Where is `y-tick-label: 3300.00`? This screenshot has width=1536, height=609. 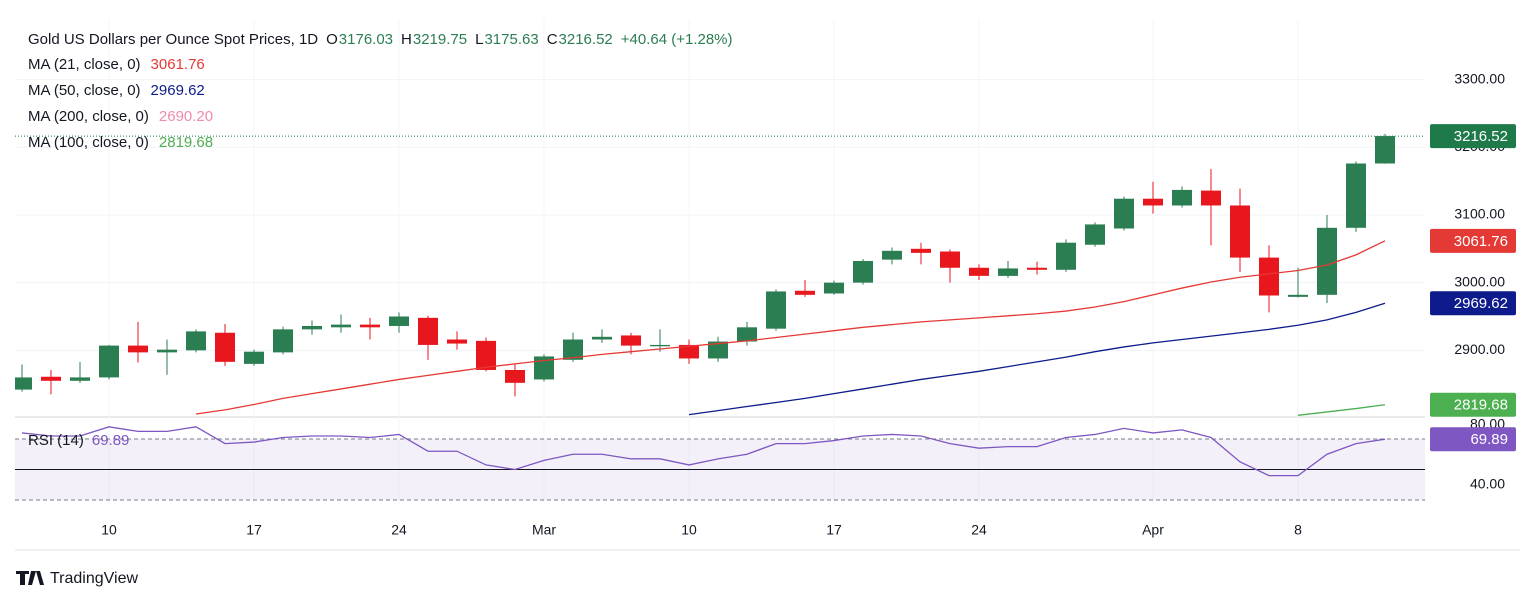
y-tick-label: 3300.00 is located at coordinates (1479, 78).